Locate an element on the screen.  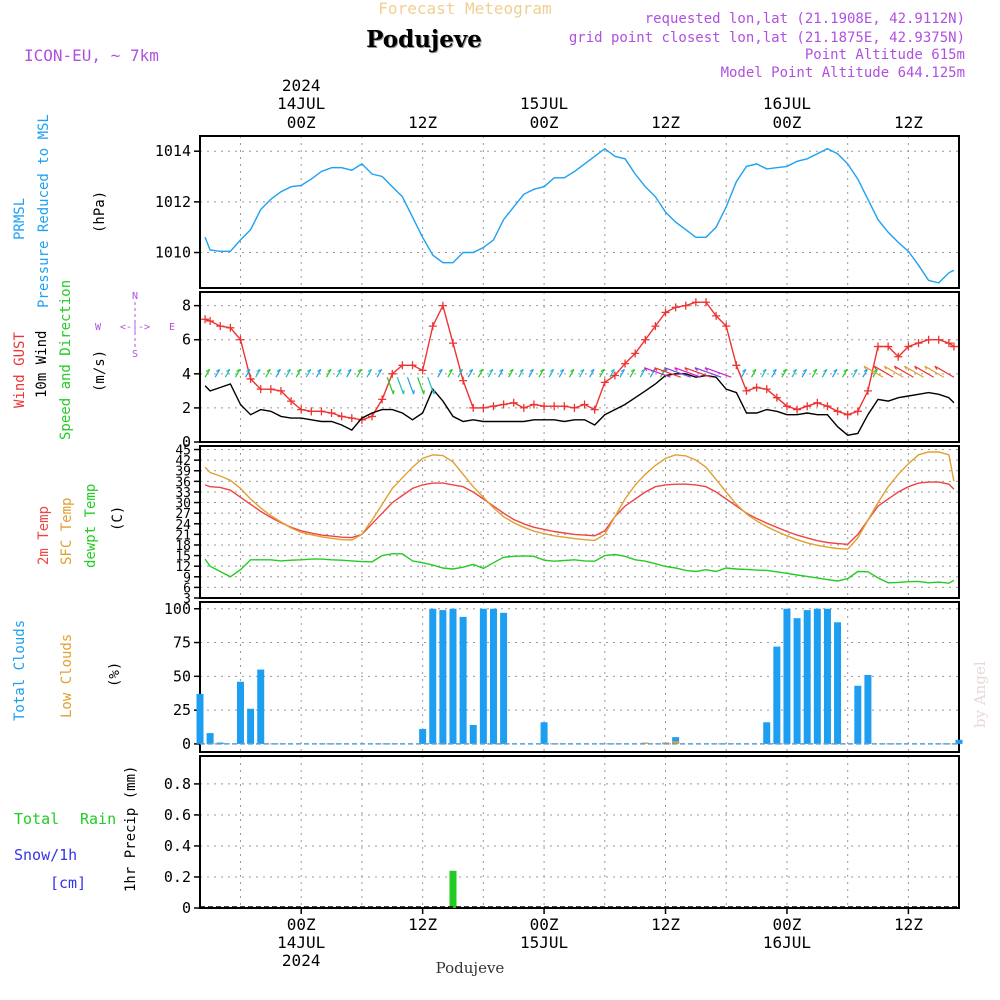
panel-frame is located at coordinates (579, 367).